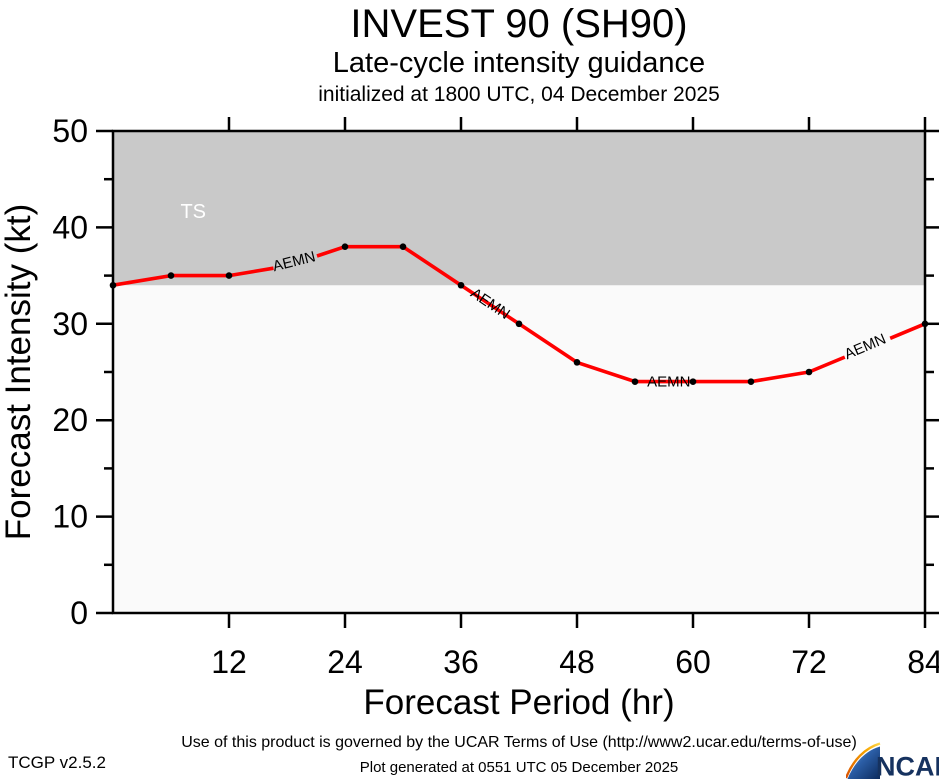  Describe the element at coordinates (519, 63) in the screenshot. I see `page-subtitle: Late-cycle intensity guidance` at that location.